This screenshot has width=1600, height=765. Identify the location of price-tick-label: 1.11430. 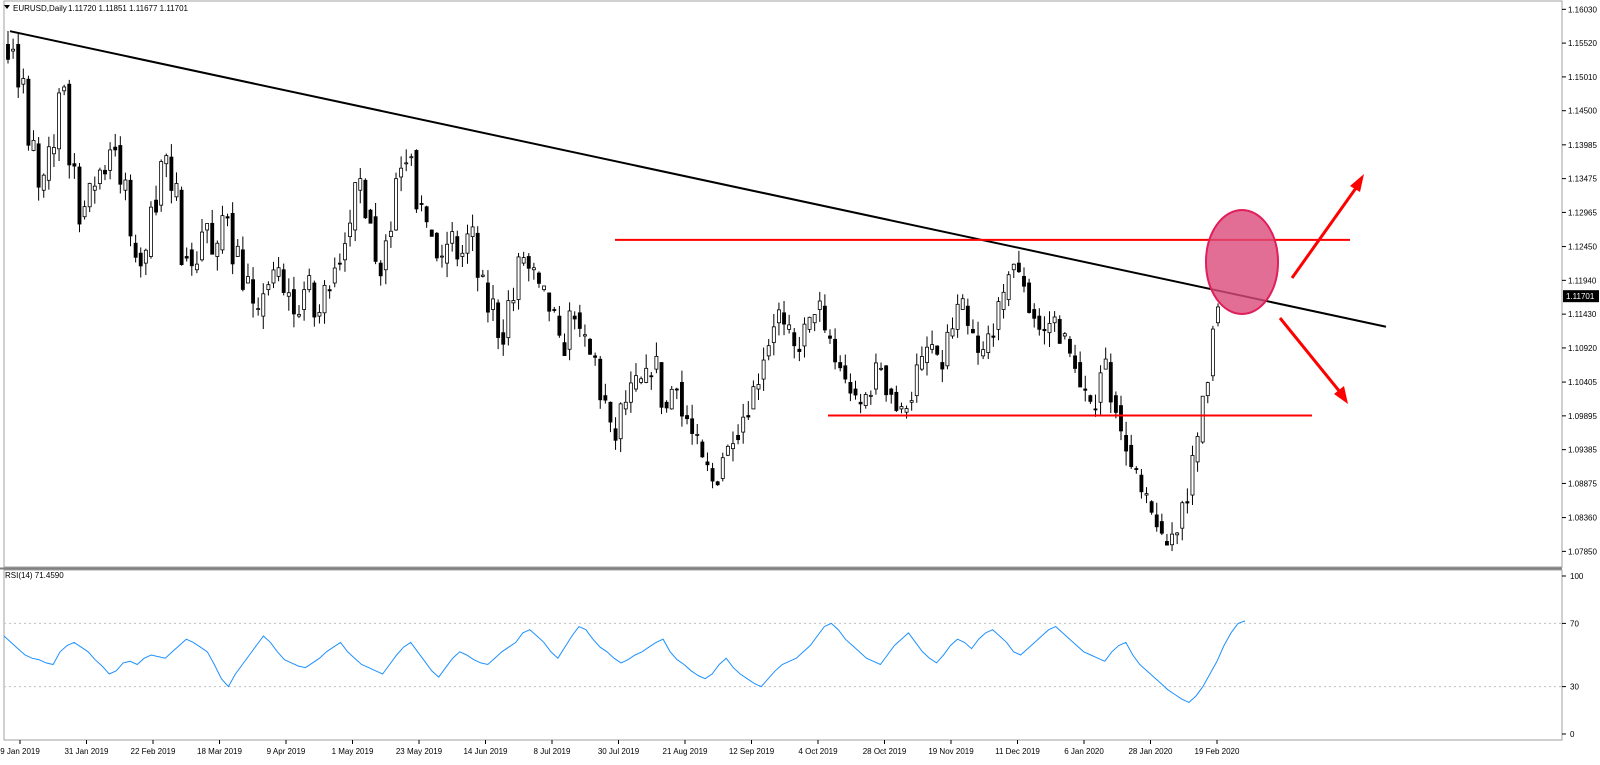
(1582, 314).